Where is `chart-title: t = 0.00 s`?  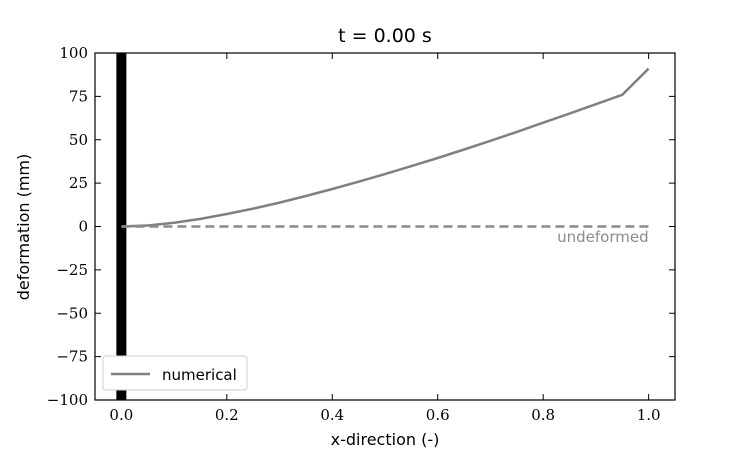
chart-title: t = 0.00 s is located at coordinates (385, 36).